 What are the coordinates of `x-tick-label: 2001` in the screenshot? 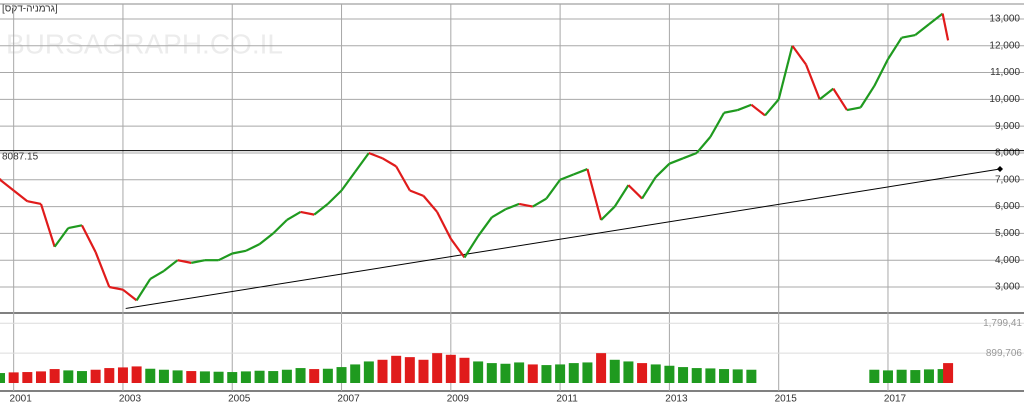 It's located at (21, 399).